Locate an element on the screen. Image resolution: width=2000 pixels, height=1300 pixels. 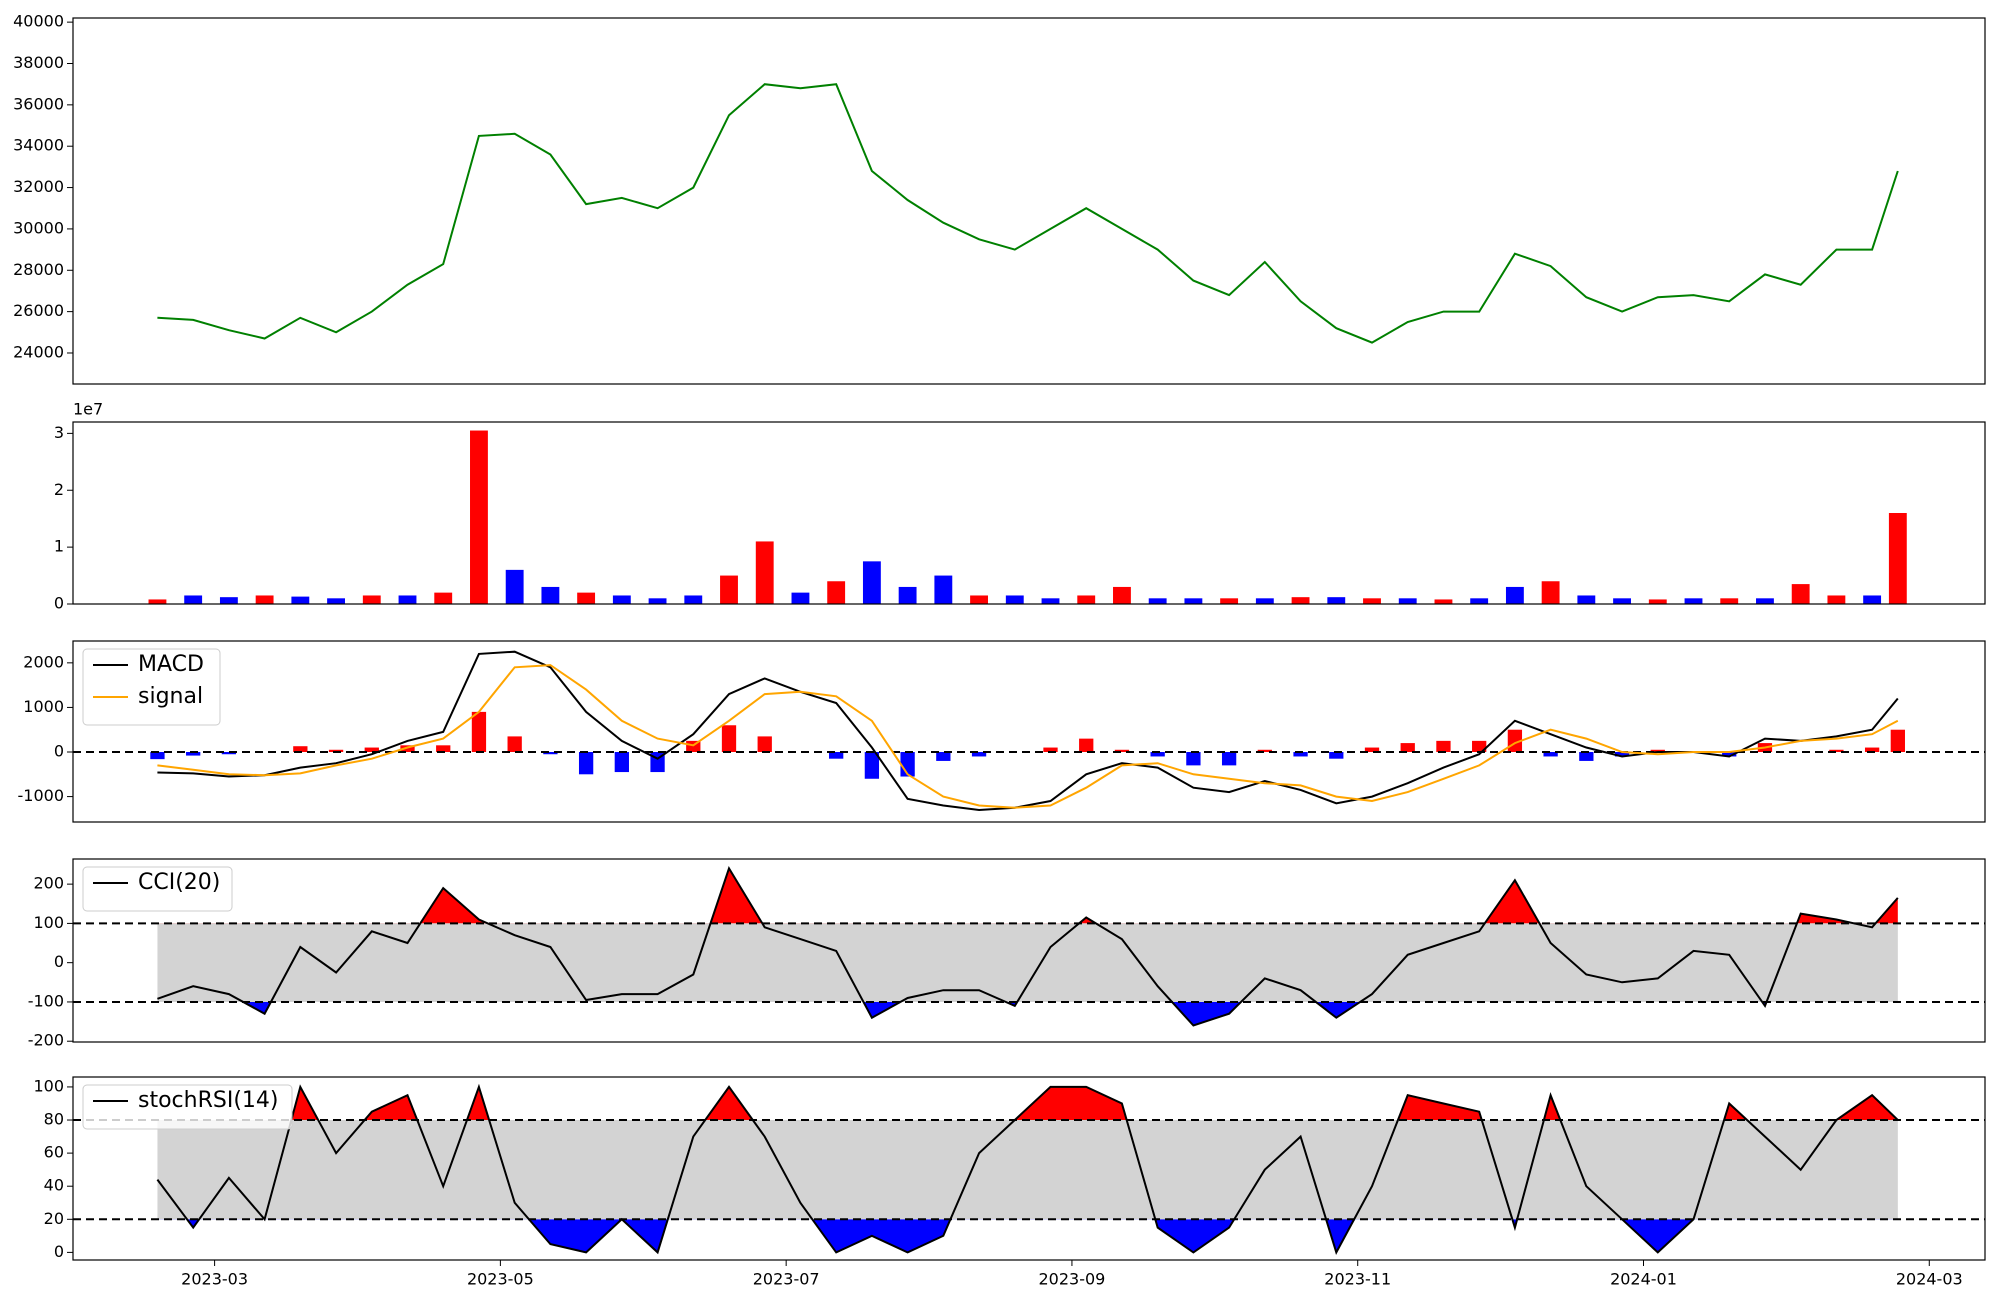
y-tick-label: -1000 is located at coordinates (41, 795).